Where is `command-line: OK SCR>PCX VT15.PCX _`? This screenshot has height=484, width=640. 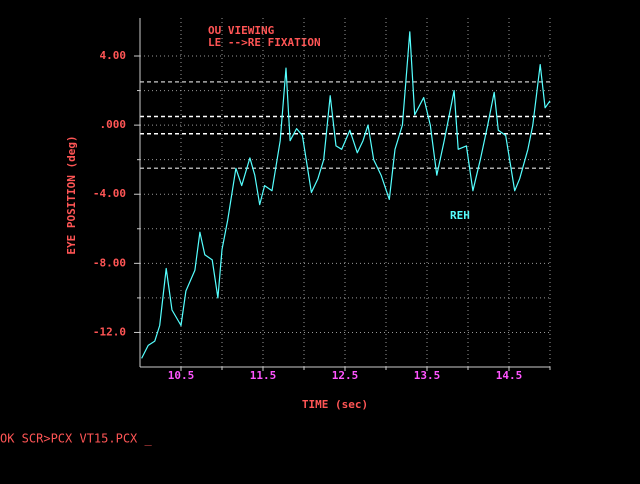 command-line: OK SCR>PCX VT15.PCX _ is located at coordinates (76, 439).